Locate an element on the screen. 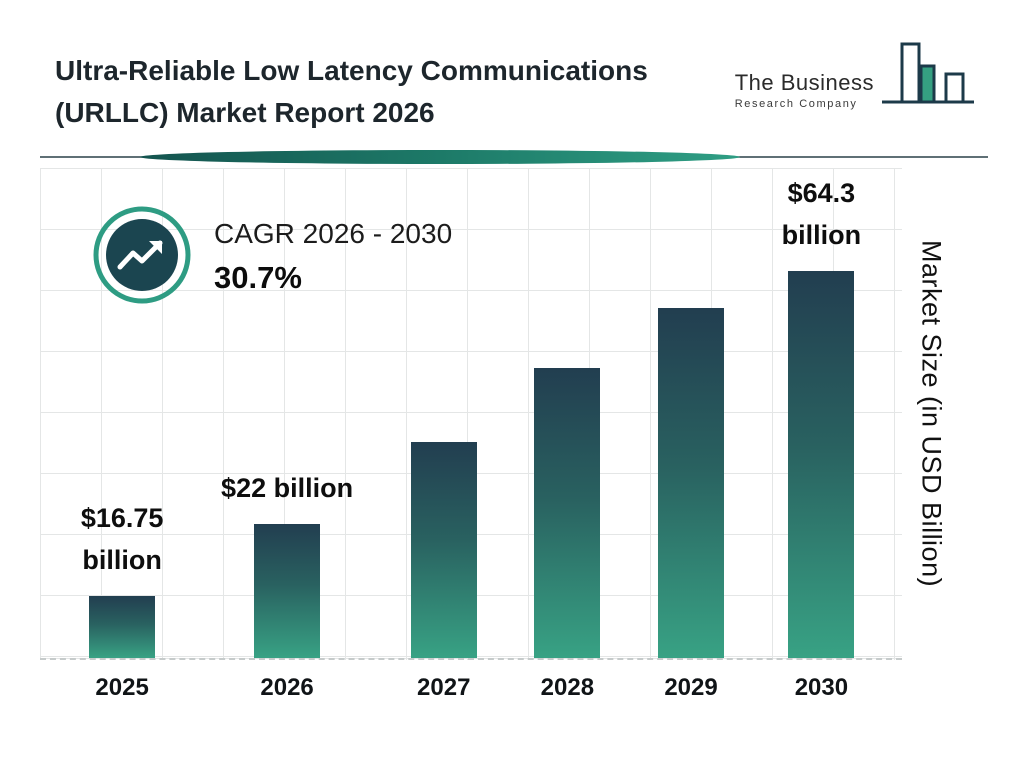 This screenshot has height=768, width=1024. bar-value-label: $22 billion is located at coordinates (287, 488).